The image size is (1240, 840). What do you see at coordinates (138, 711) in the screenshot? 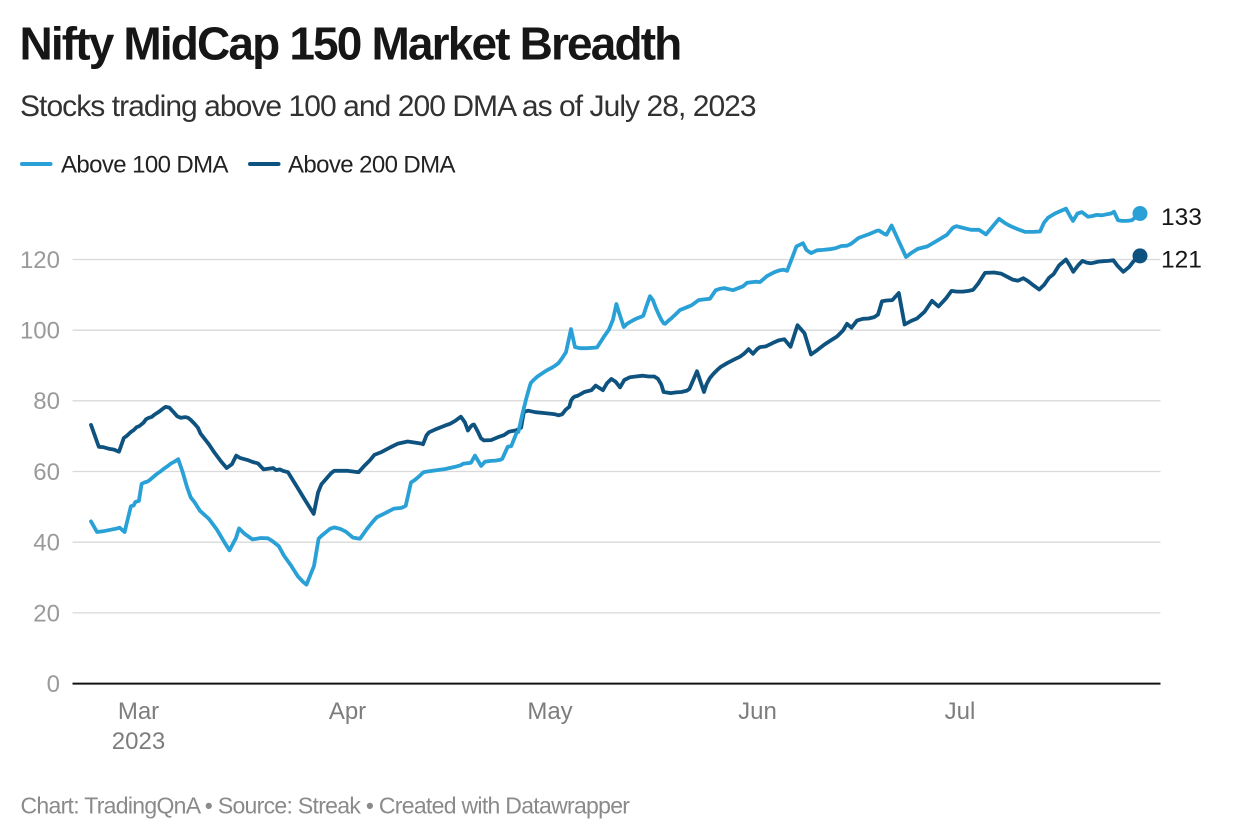
I see `svg-text: Mar` at bounding box center [138, 711].